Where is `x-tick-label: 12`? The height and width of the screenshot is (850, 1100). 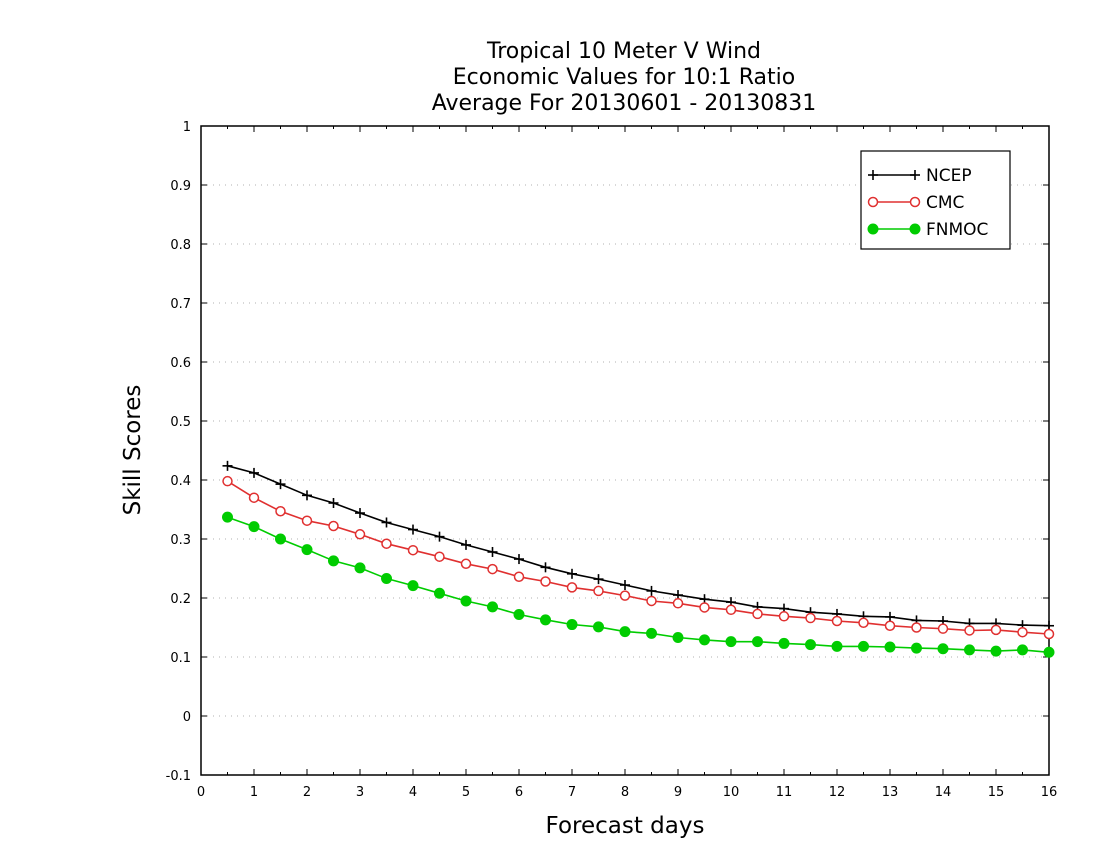 x-tick-label: 12 is located at coordinates (837, 792).